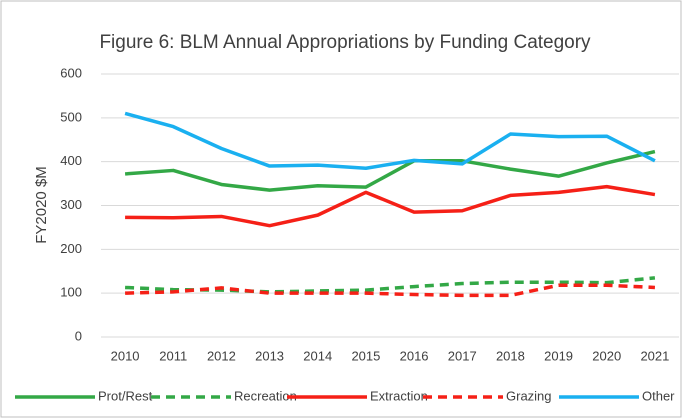 The width and height of the screenshot is (691, 419). Describe the element at coordinates (317, 355) in the screenshot. I see `x-tick-label: 2014` at that location.